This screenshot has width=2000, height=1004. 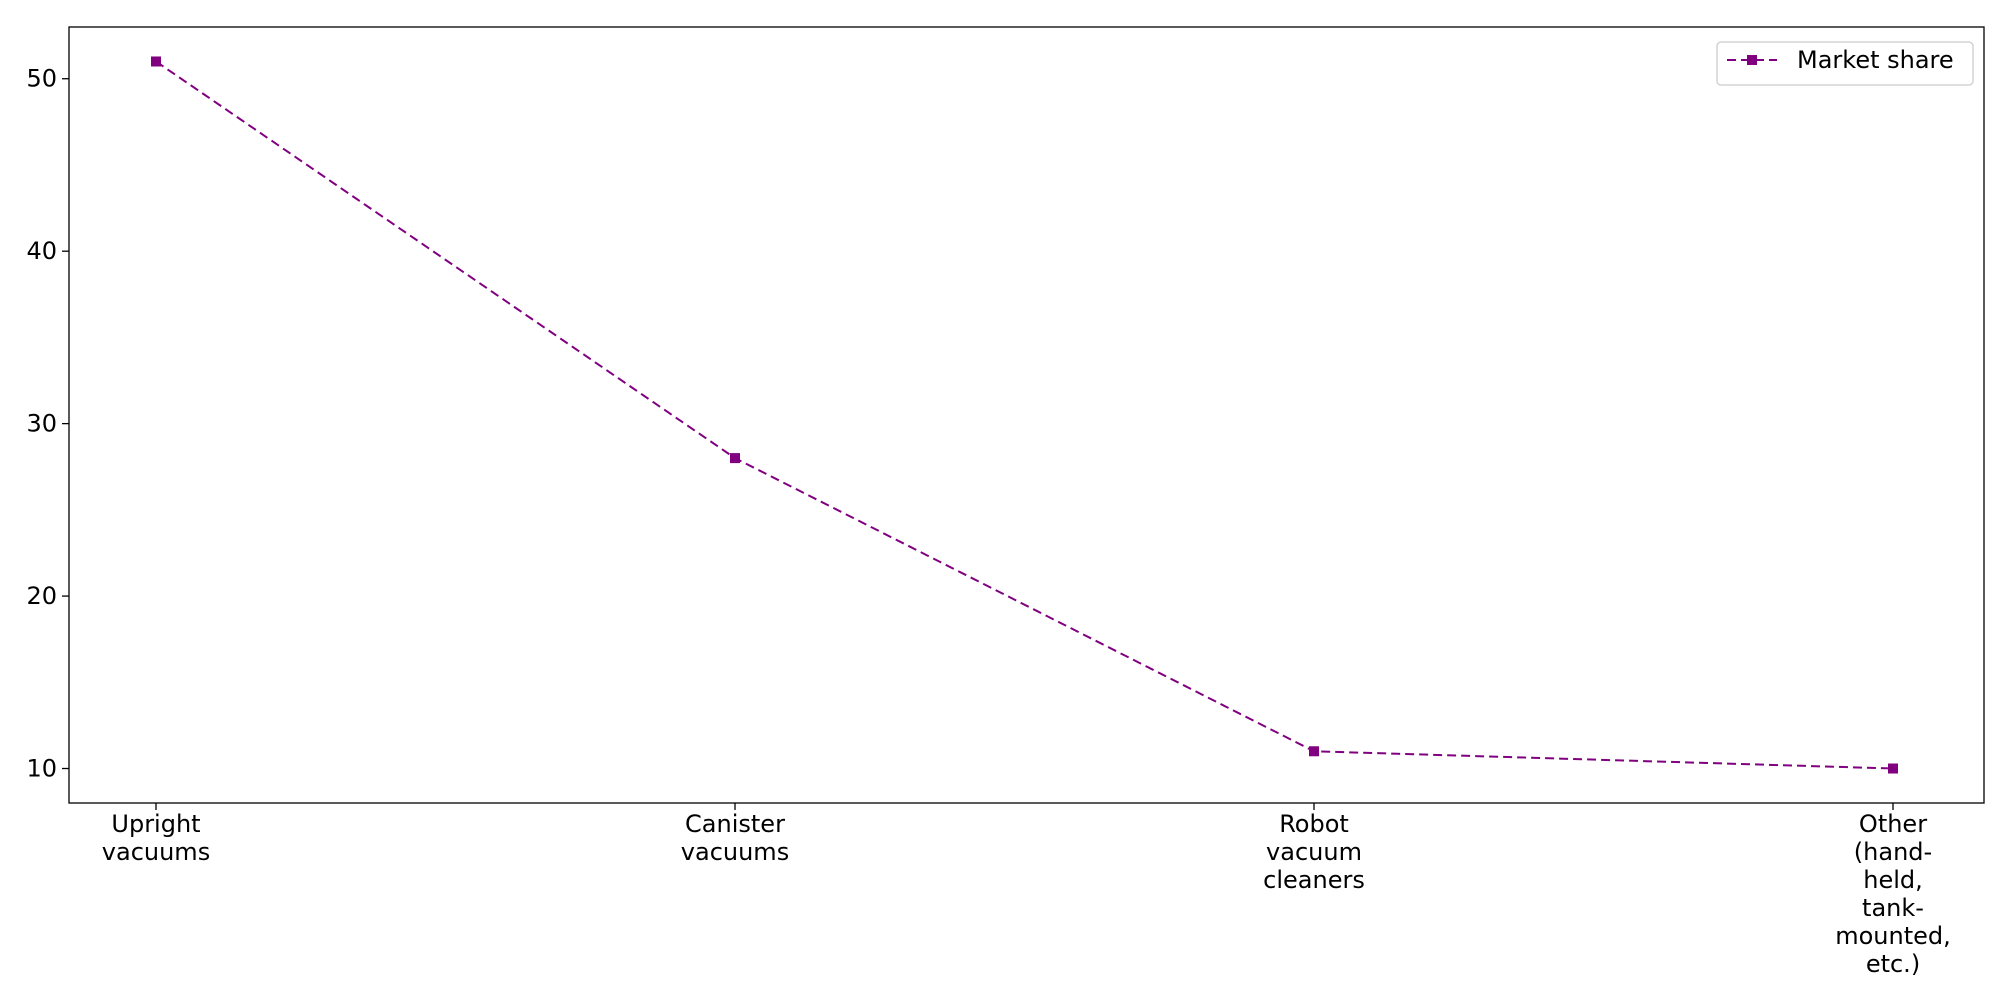 I want to click on x-tick-label-line: cleaners, so click(x=1314, y=880).